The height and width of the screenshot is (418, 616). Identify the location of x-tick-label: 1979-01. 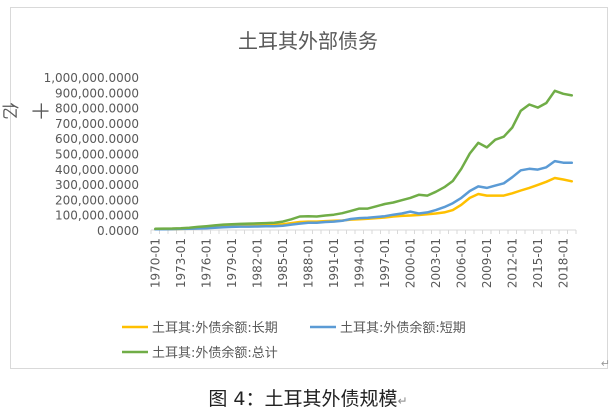
(232, 263).